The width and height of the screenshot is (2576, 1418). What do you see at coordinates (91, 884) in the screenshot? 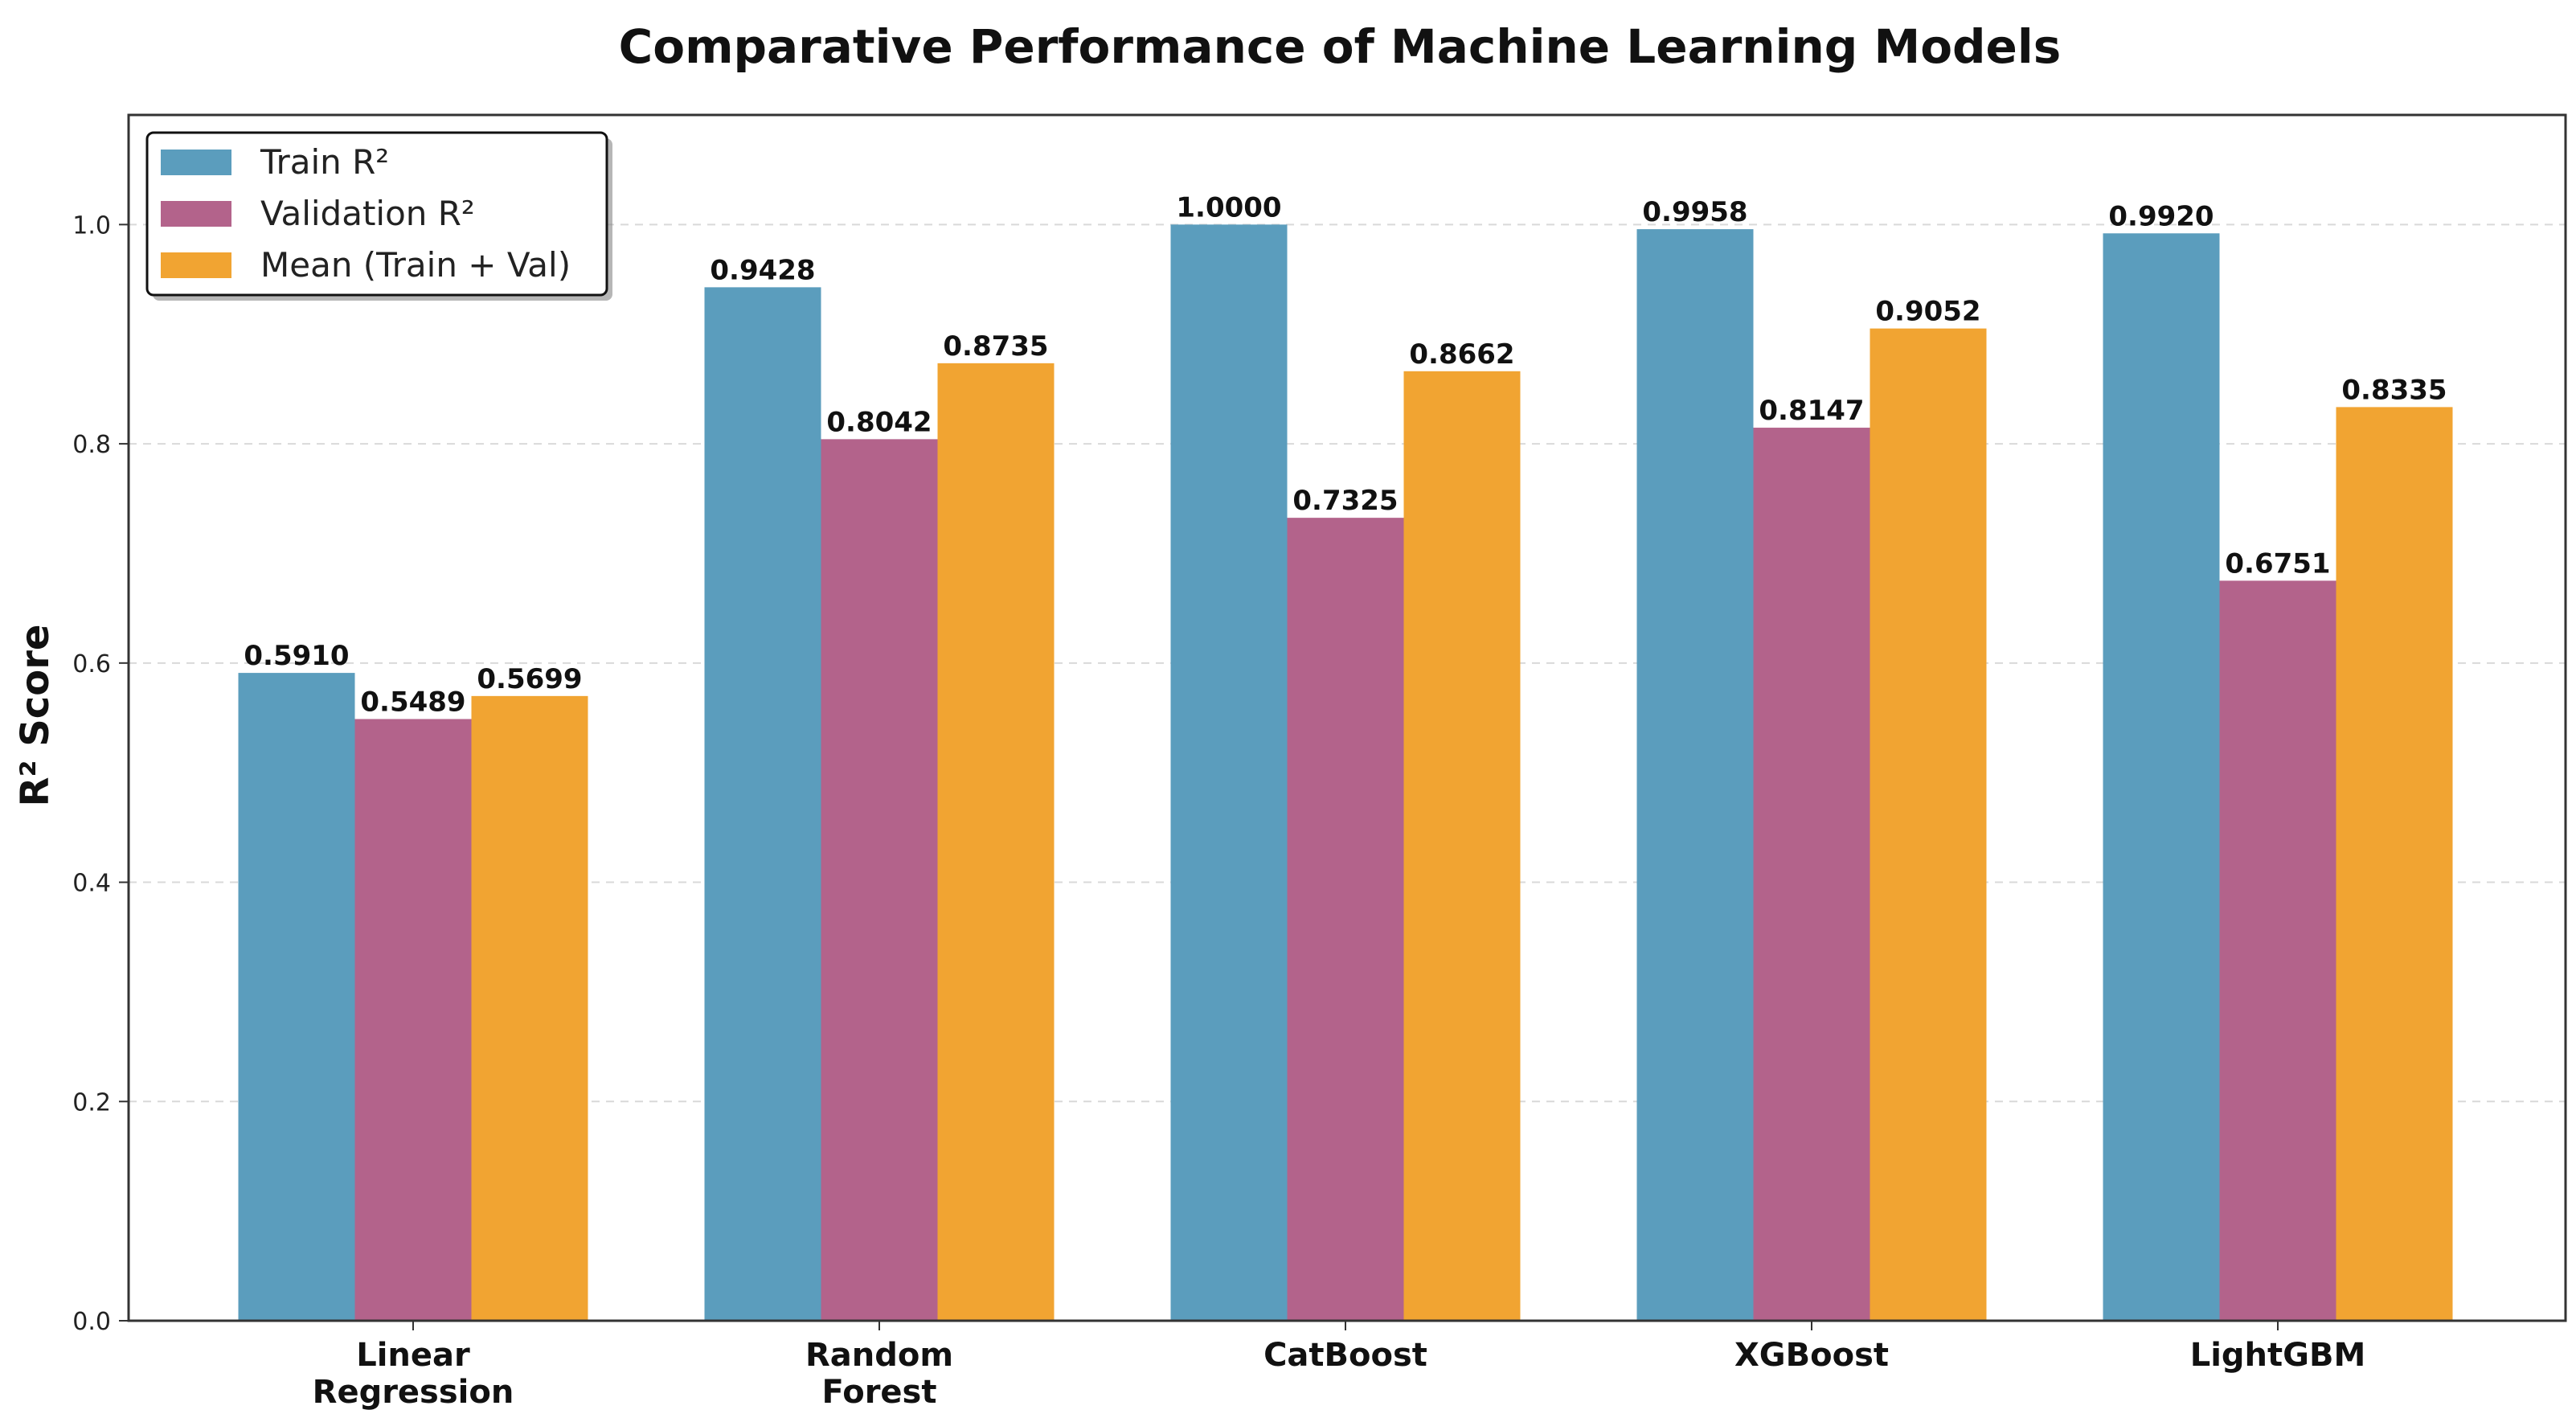
I see `y-tick-label: 0.4` at bounding box center [91, 884].